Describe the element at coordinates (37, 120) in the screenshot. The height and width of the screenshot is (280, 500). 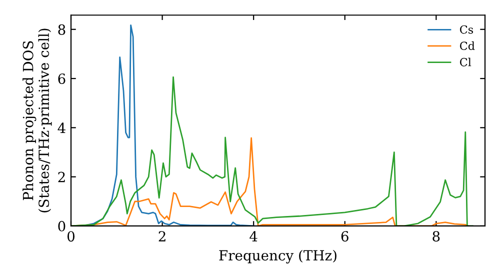
I see `y-axis-title: Phonon projected DOS (States/THz·primitive cell)` at that location.